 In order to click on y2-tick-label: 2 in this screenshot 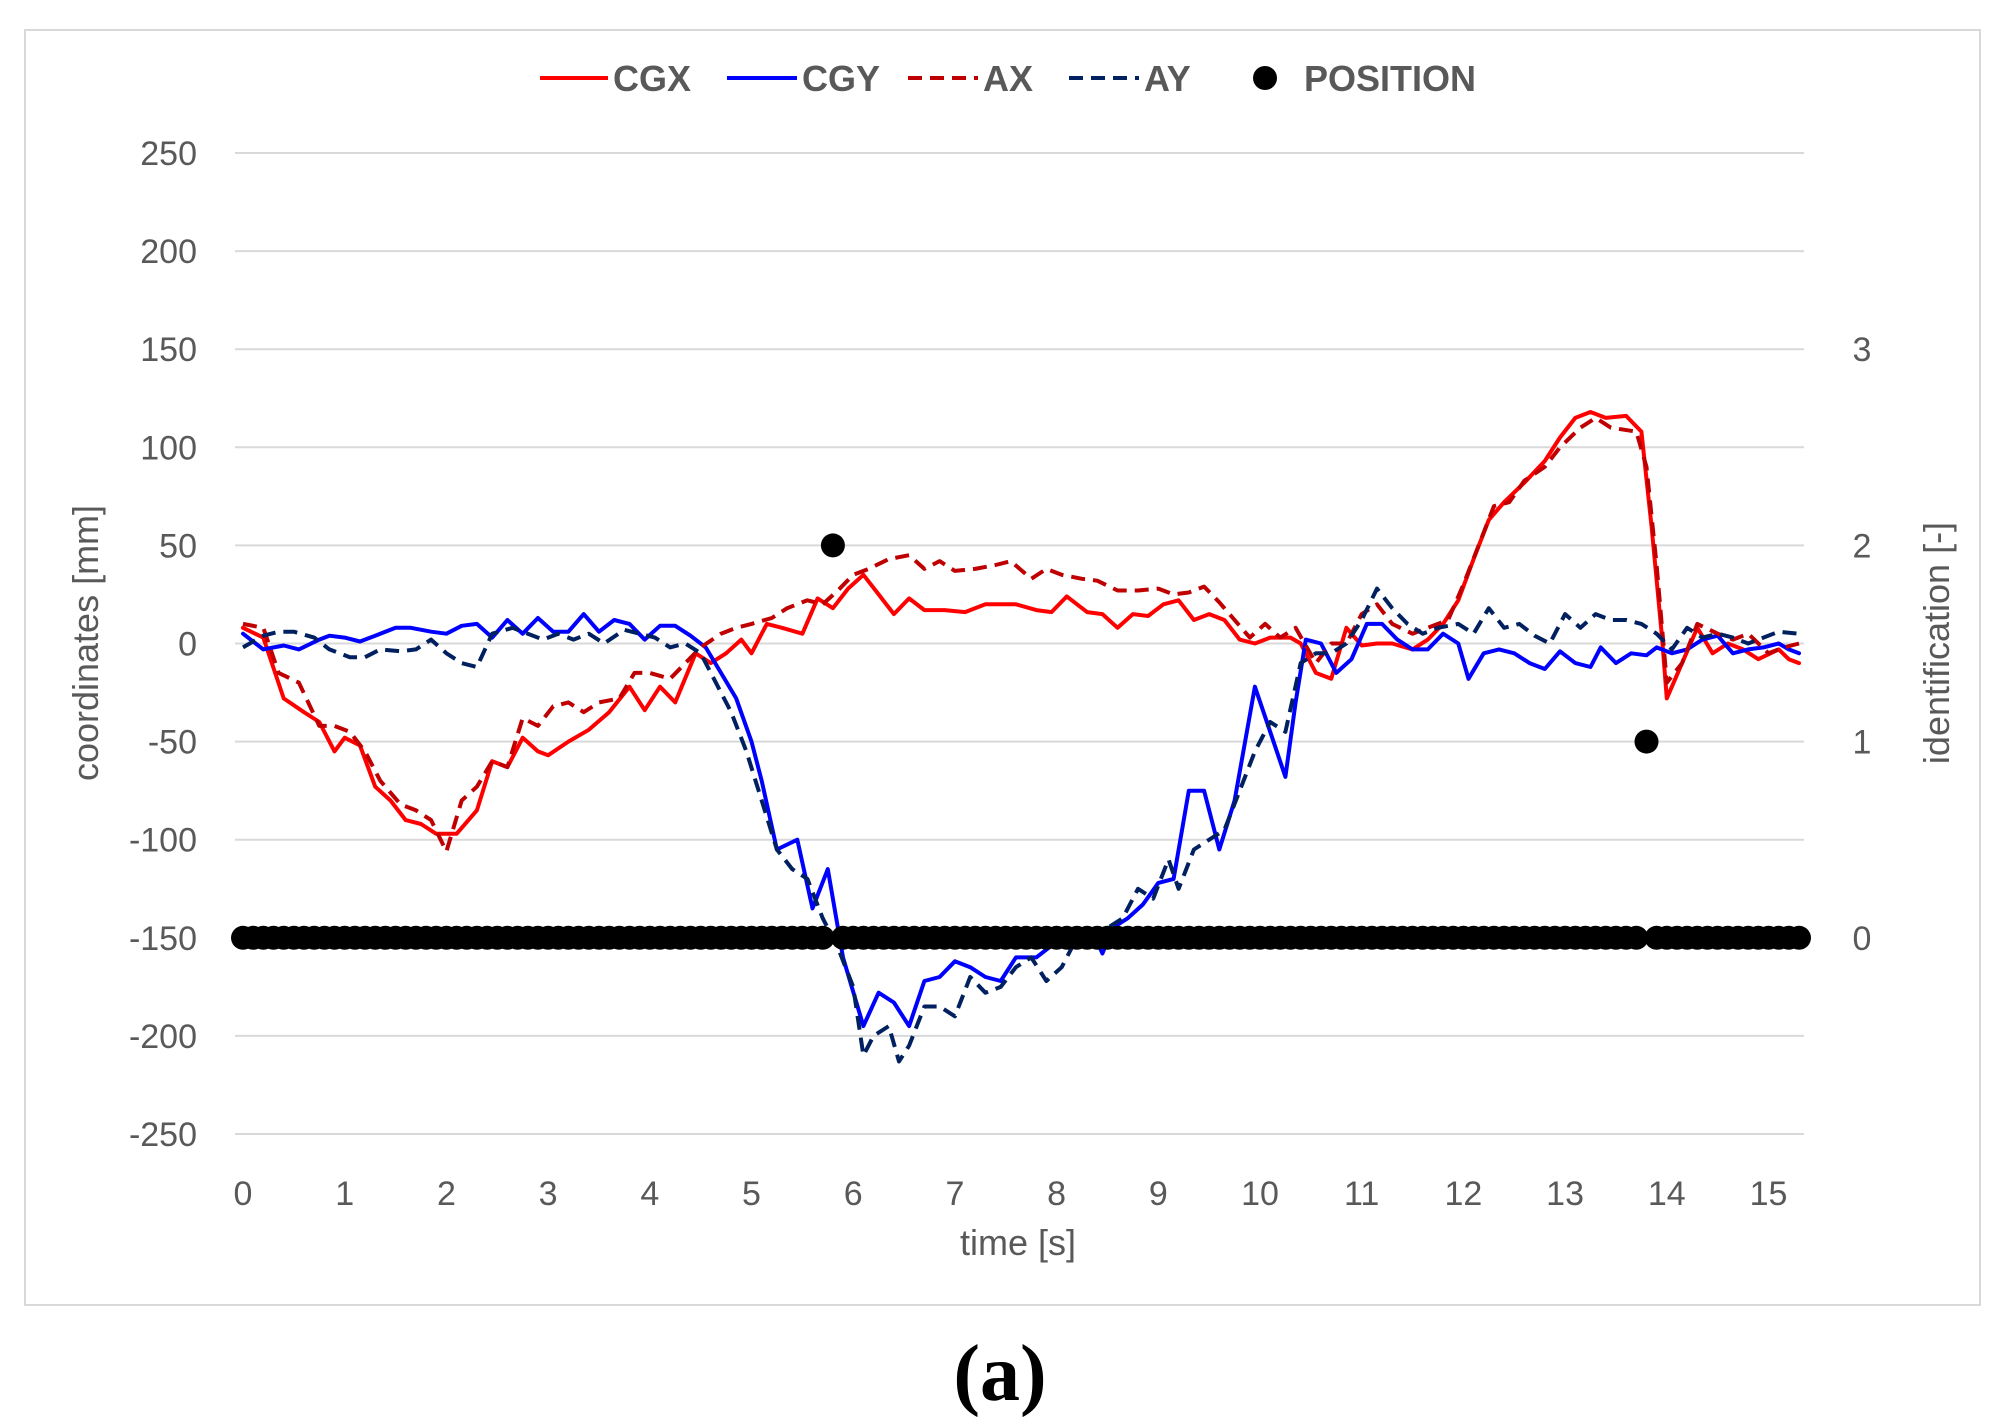, I will do `click(1862, 546)`.